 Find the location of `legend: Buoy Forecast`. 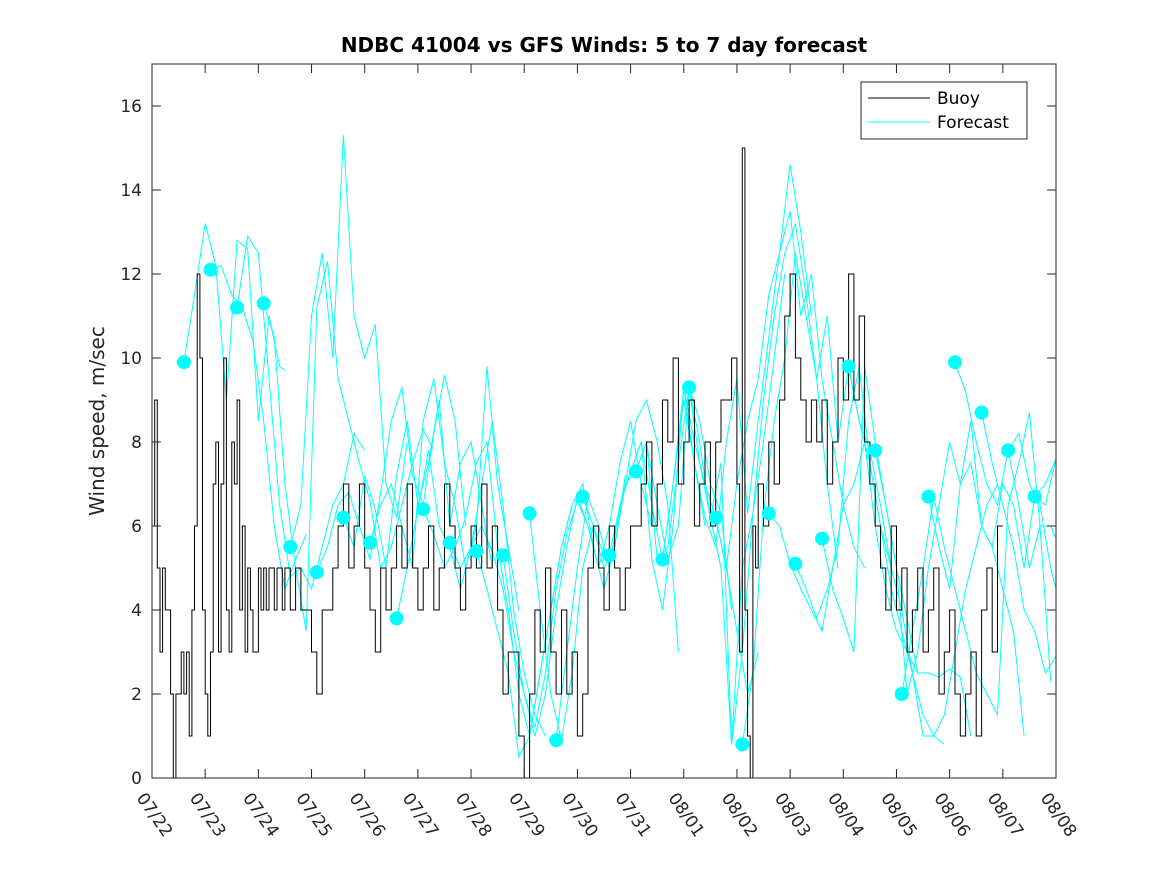

legend: Buoy Forecast is located at coordinates (944, 110).